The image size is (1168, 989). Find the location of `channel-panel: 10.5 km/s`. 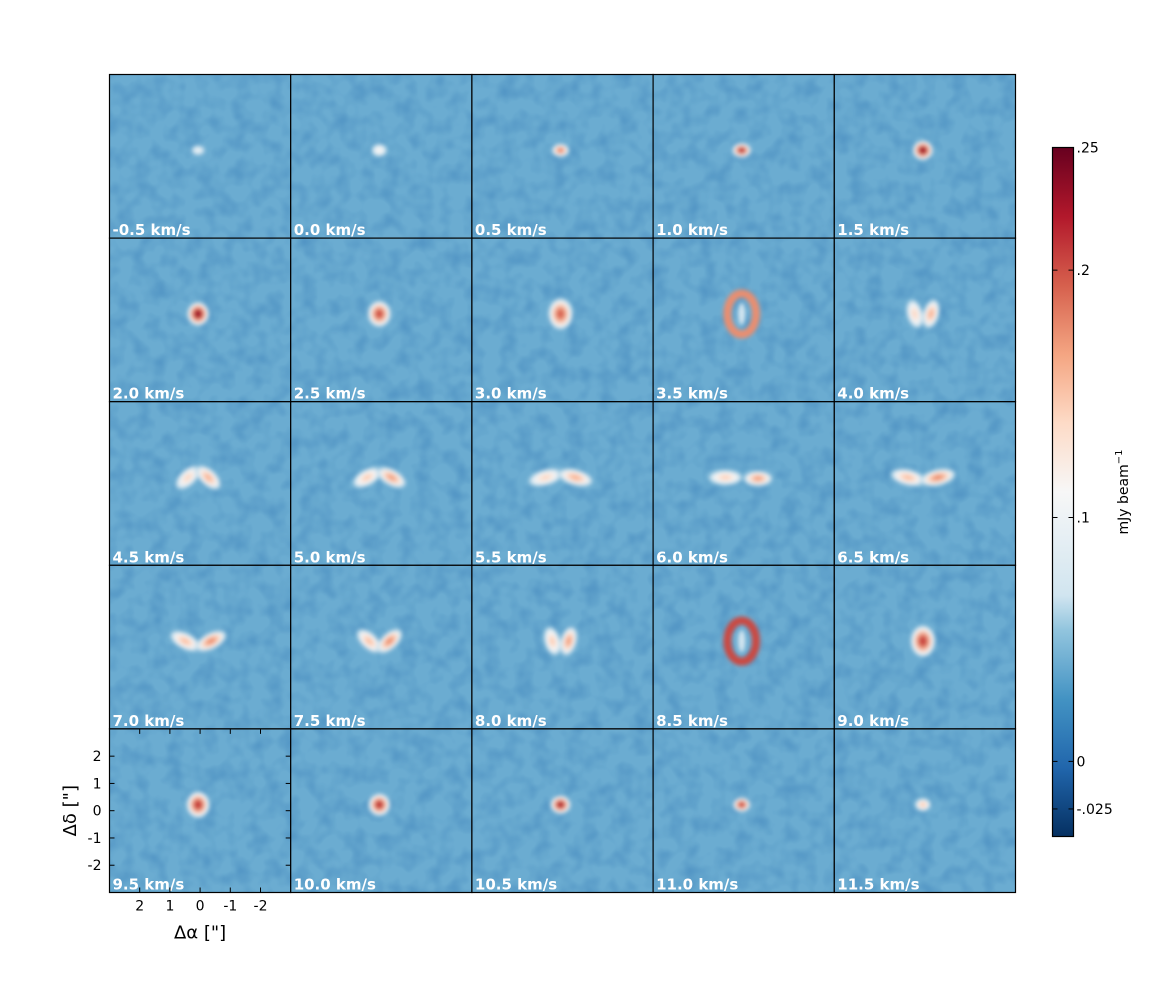

channel-panel: 10.5 km/s is located at coordinates (562, 811).